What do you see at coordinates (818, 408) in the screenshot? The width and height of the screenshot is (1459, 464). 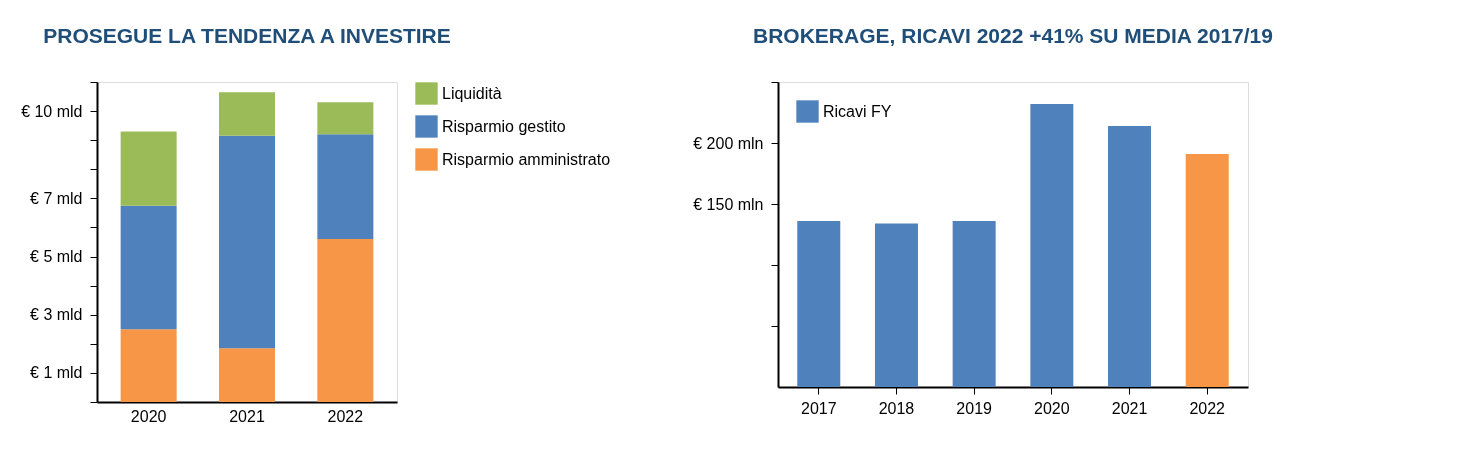 I see `x-tick-label: 2017` at bounding box center [818, 408].